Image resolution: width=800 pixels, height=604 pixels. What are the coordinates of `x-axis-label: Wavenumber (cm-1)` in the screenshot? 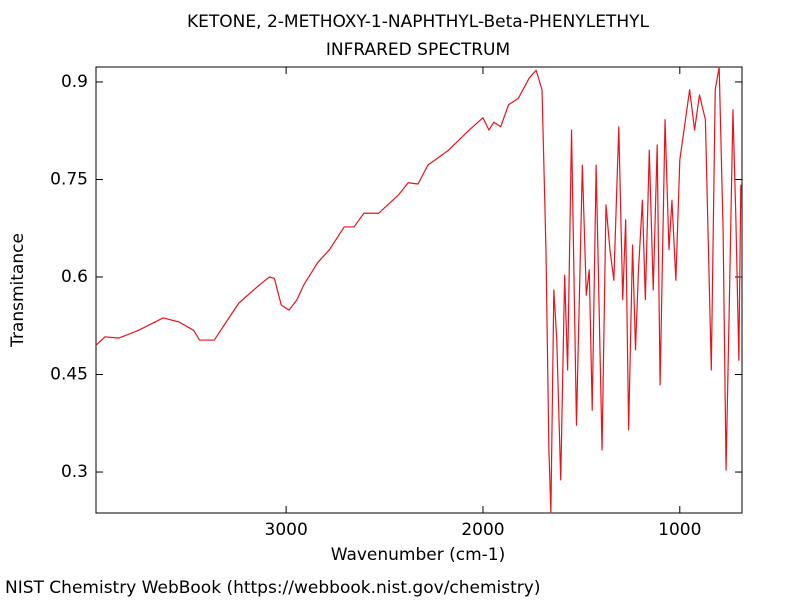 It's located at (418, 555).